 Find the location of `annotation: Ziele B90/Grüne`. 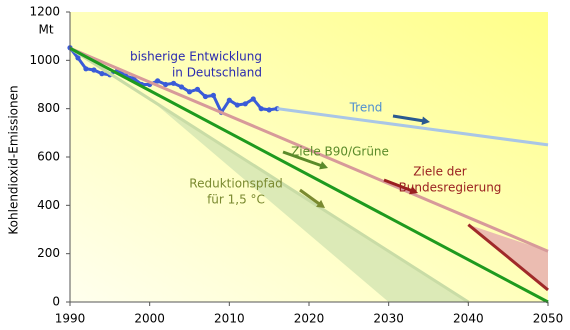

annotation: Ziele B90/Grüne is located at coordinates (340, 152).